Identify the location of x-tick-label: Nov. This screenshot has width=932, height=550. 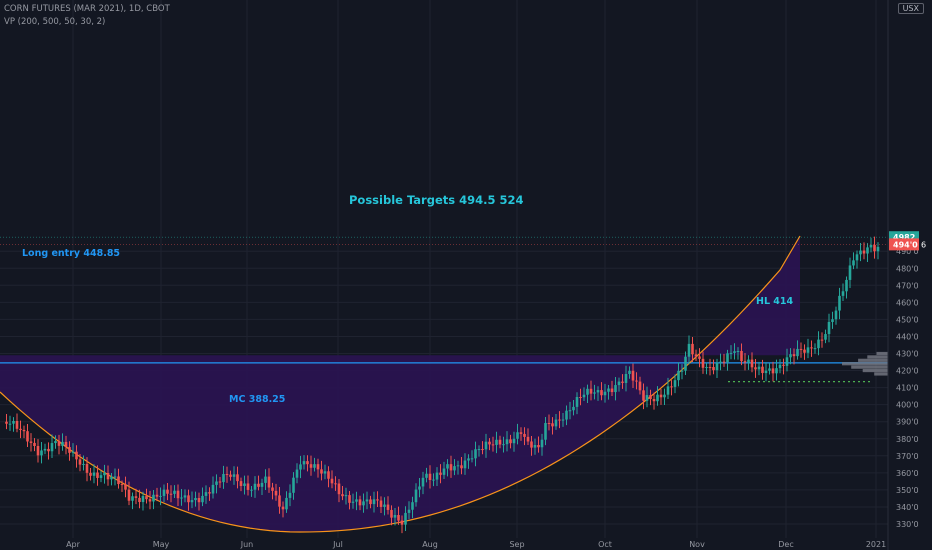
(697, 544).